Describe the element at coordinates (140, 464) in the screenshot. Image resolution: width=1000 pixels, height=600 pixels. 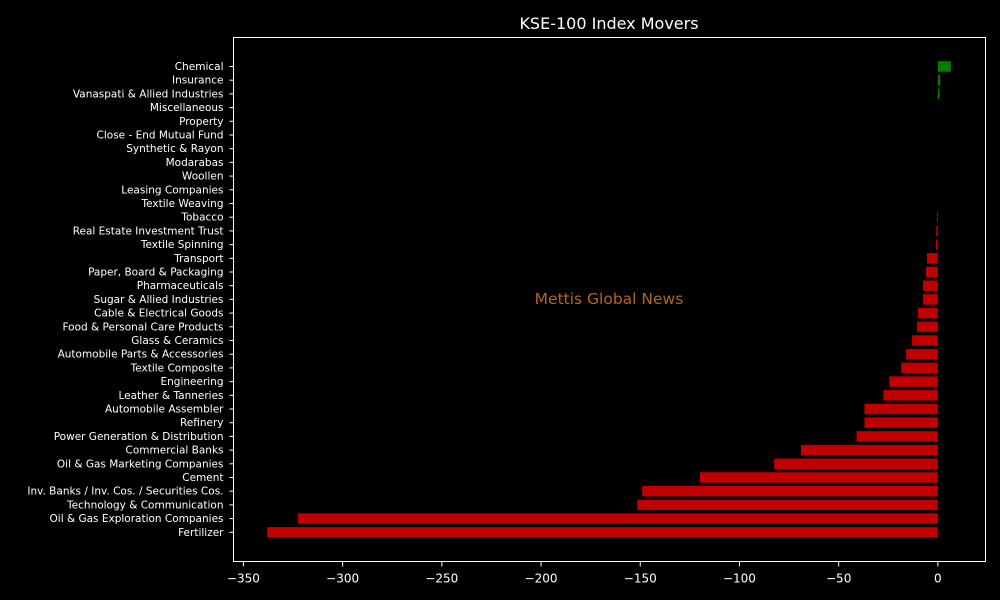
I see `category-label: Oil & Gas Marketing Companies` at that location.